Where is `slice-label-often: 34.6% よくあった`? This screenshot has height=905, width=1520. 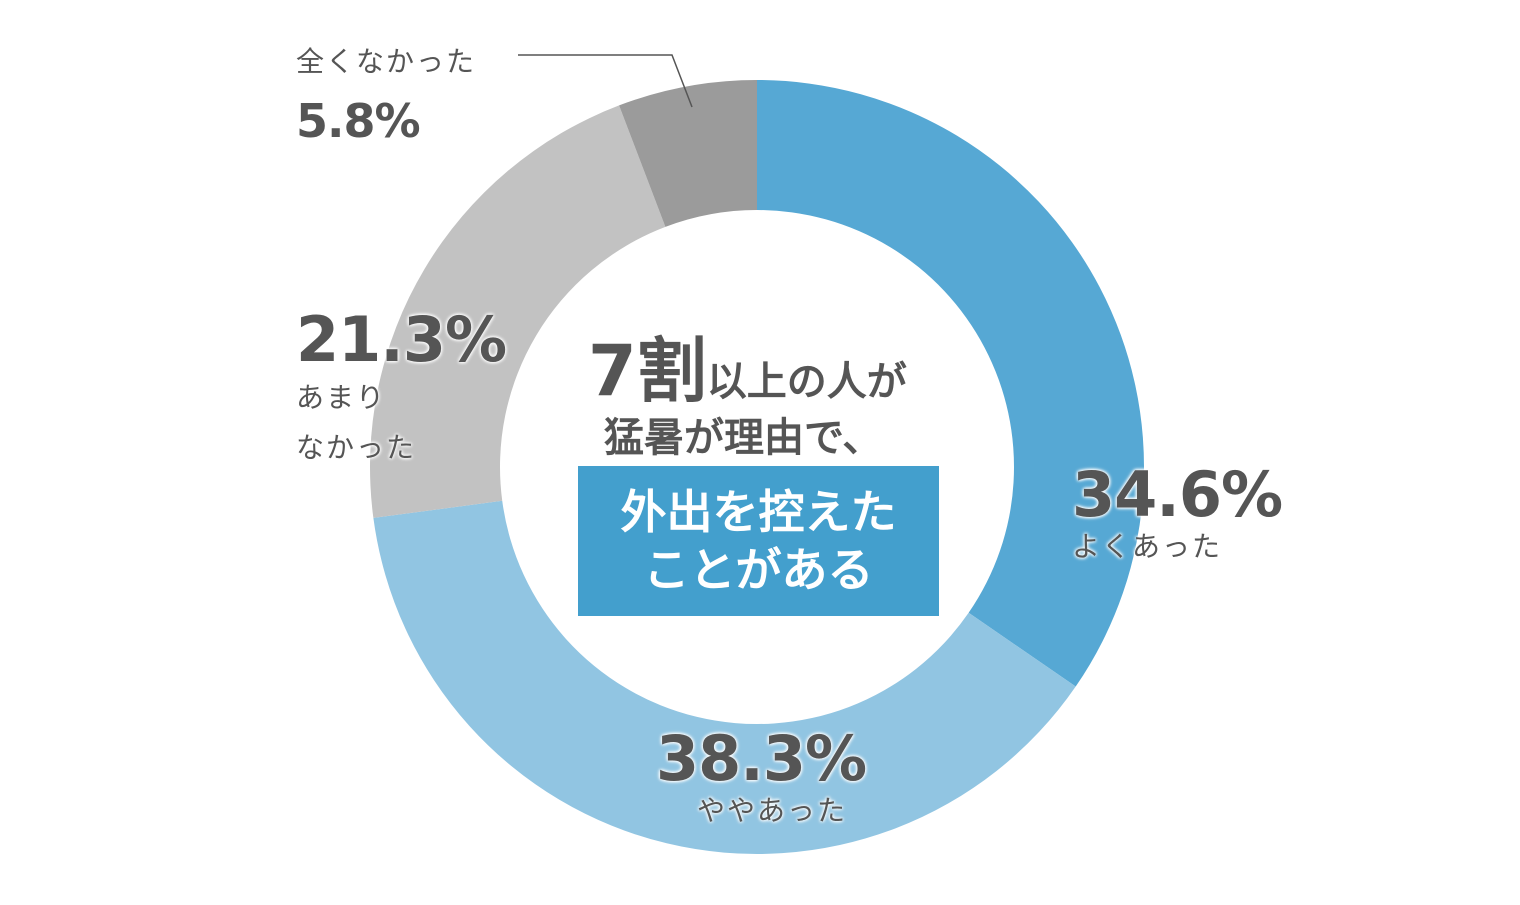
slice-label-often: 34.6% よくあった is located at coordinates (1177, 513).